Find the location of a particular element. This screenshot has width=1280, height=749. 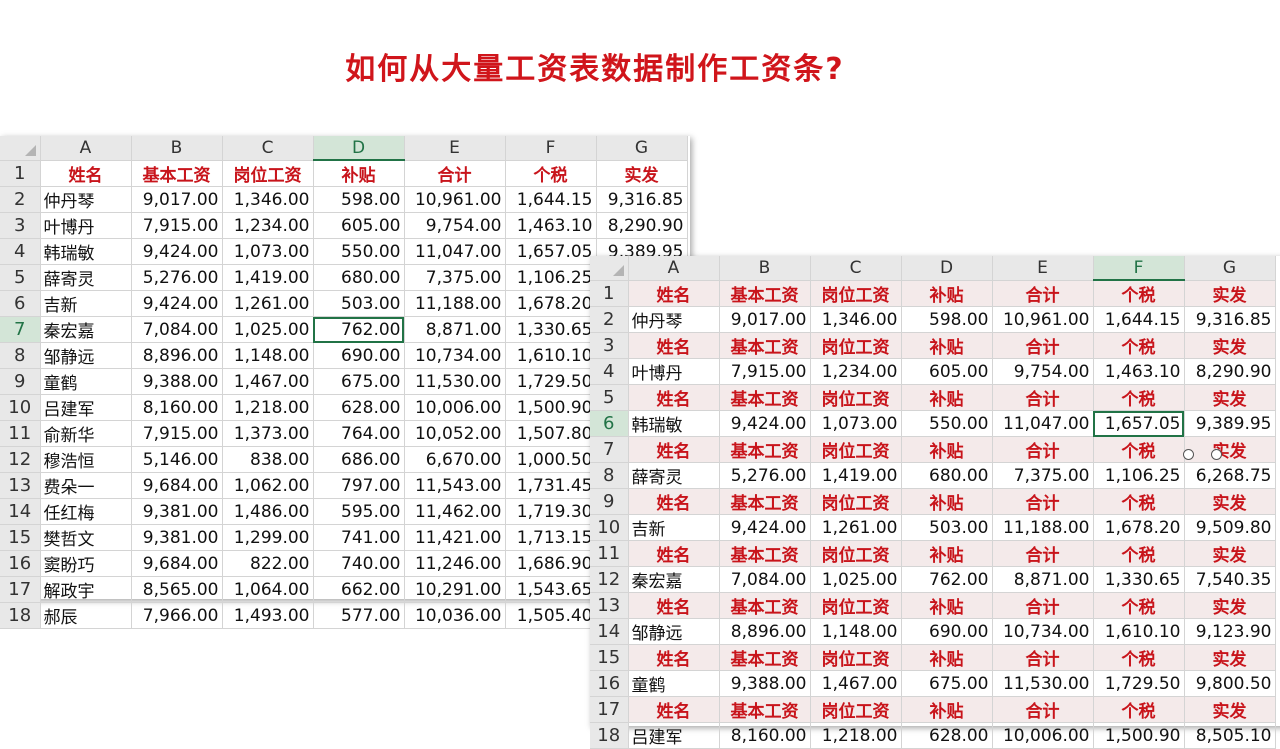

value-cell: 1,463.10 is located at coordinates (551, 226).